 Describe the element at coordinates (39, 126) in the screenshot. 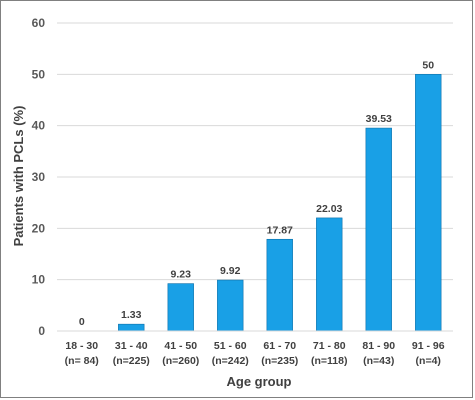

I see `y-tick-label: 40` at that location.